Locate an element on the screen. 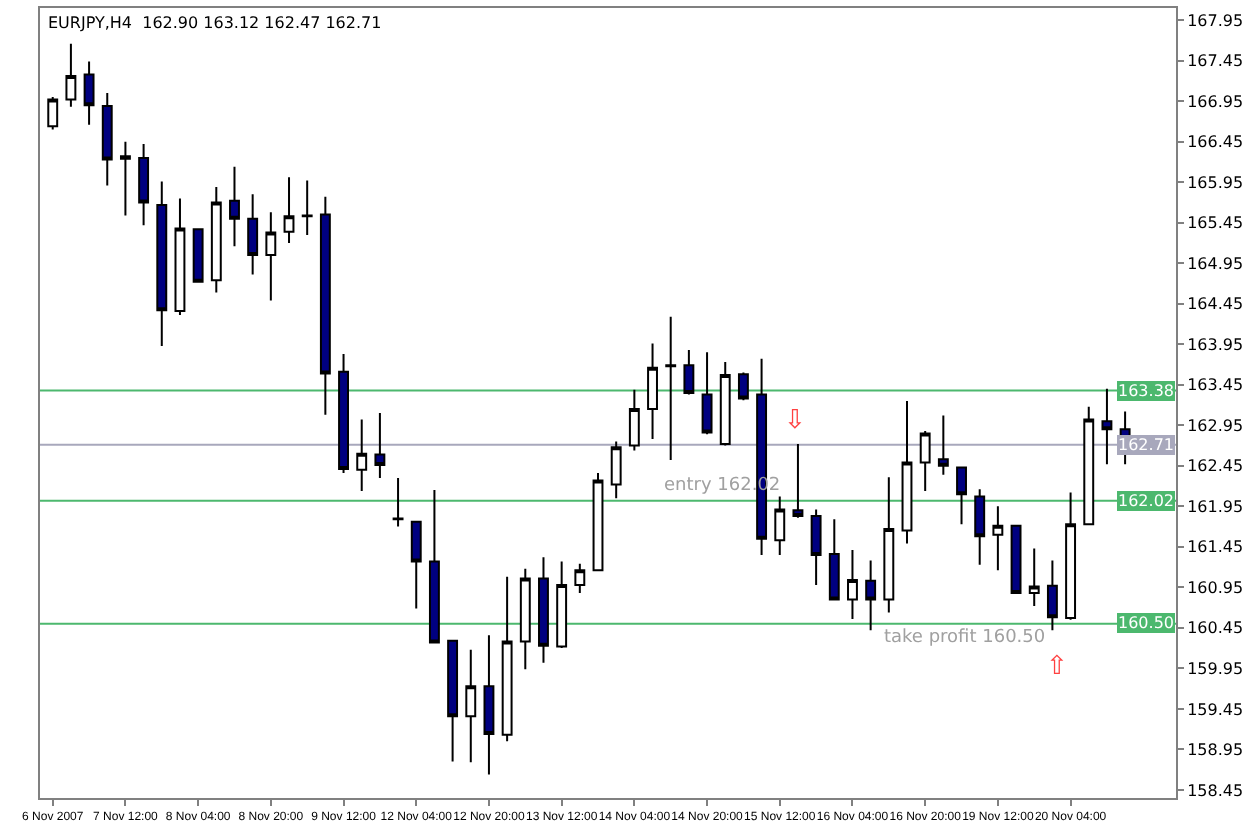 The width and height of the screenshot is (1250, 830). y-tick-label: 161.45 is located at coordinates (1215, 547).